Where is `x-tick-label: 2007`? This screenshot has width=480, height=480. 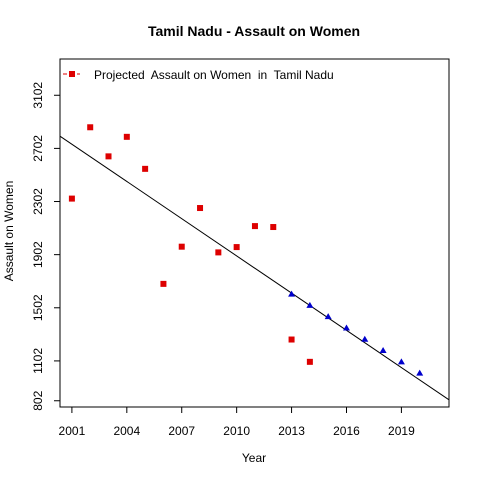 x-tick-label: 2007 is located at coordinates (181, 431).